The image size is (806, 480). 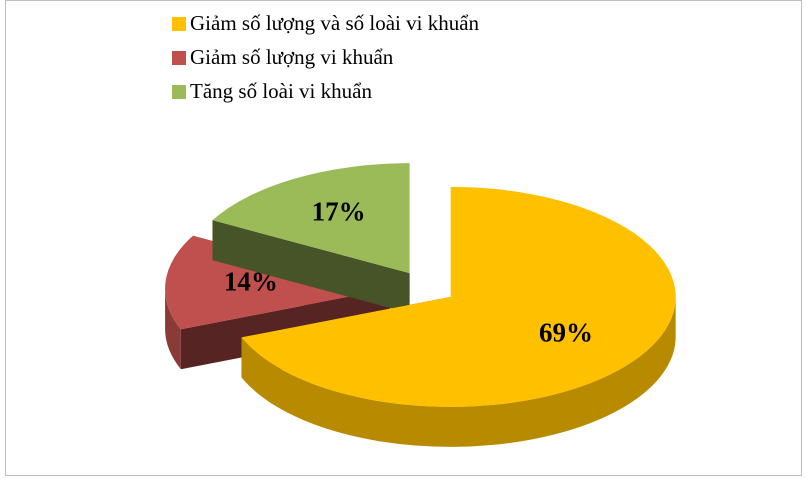 I want to click on slice, so click(x=311, y=238).